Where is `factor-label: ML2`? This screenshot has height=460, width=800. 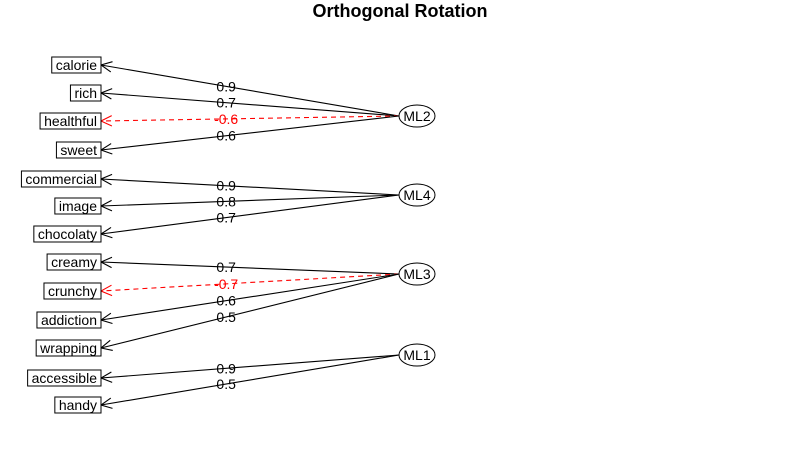
factor-label: ML2 is located at coordinates (416, 116).